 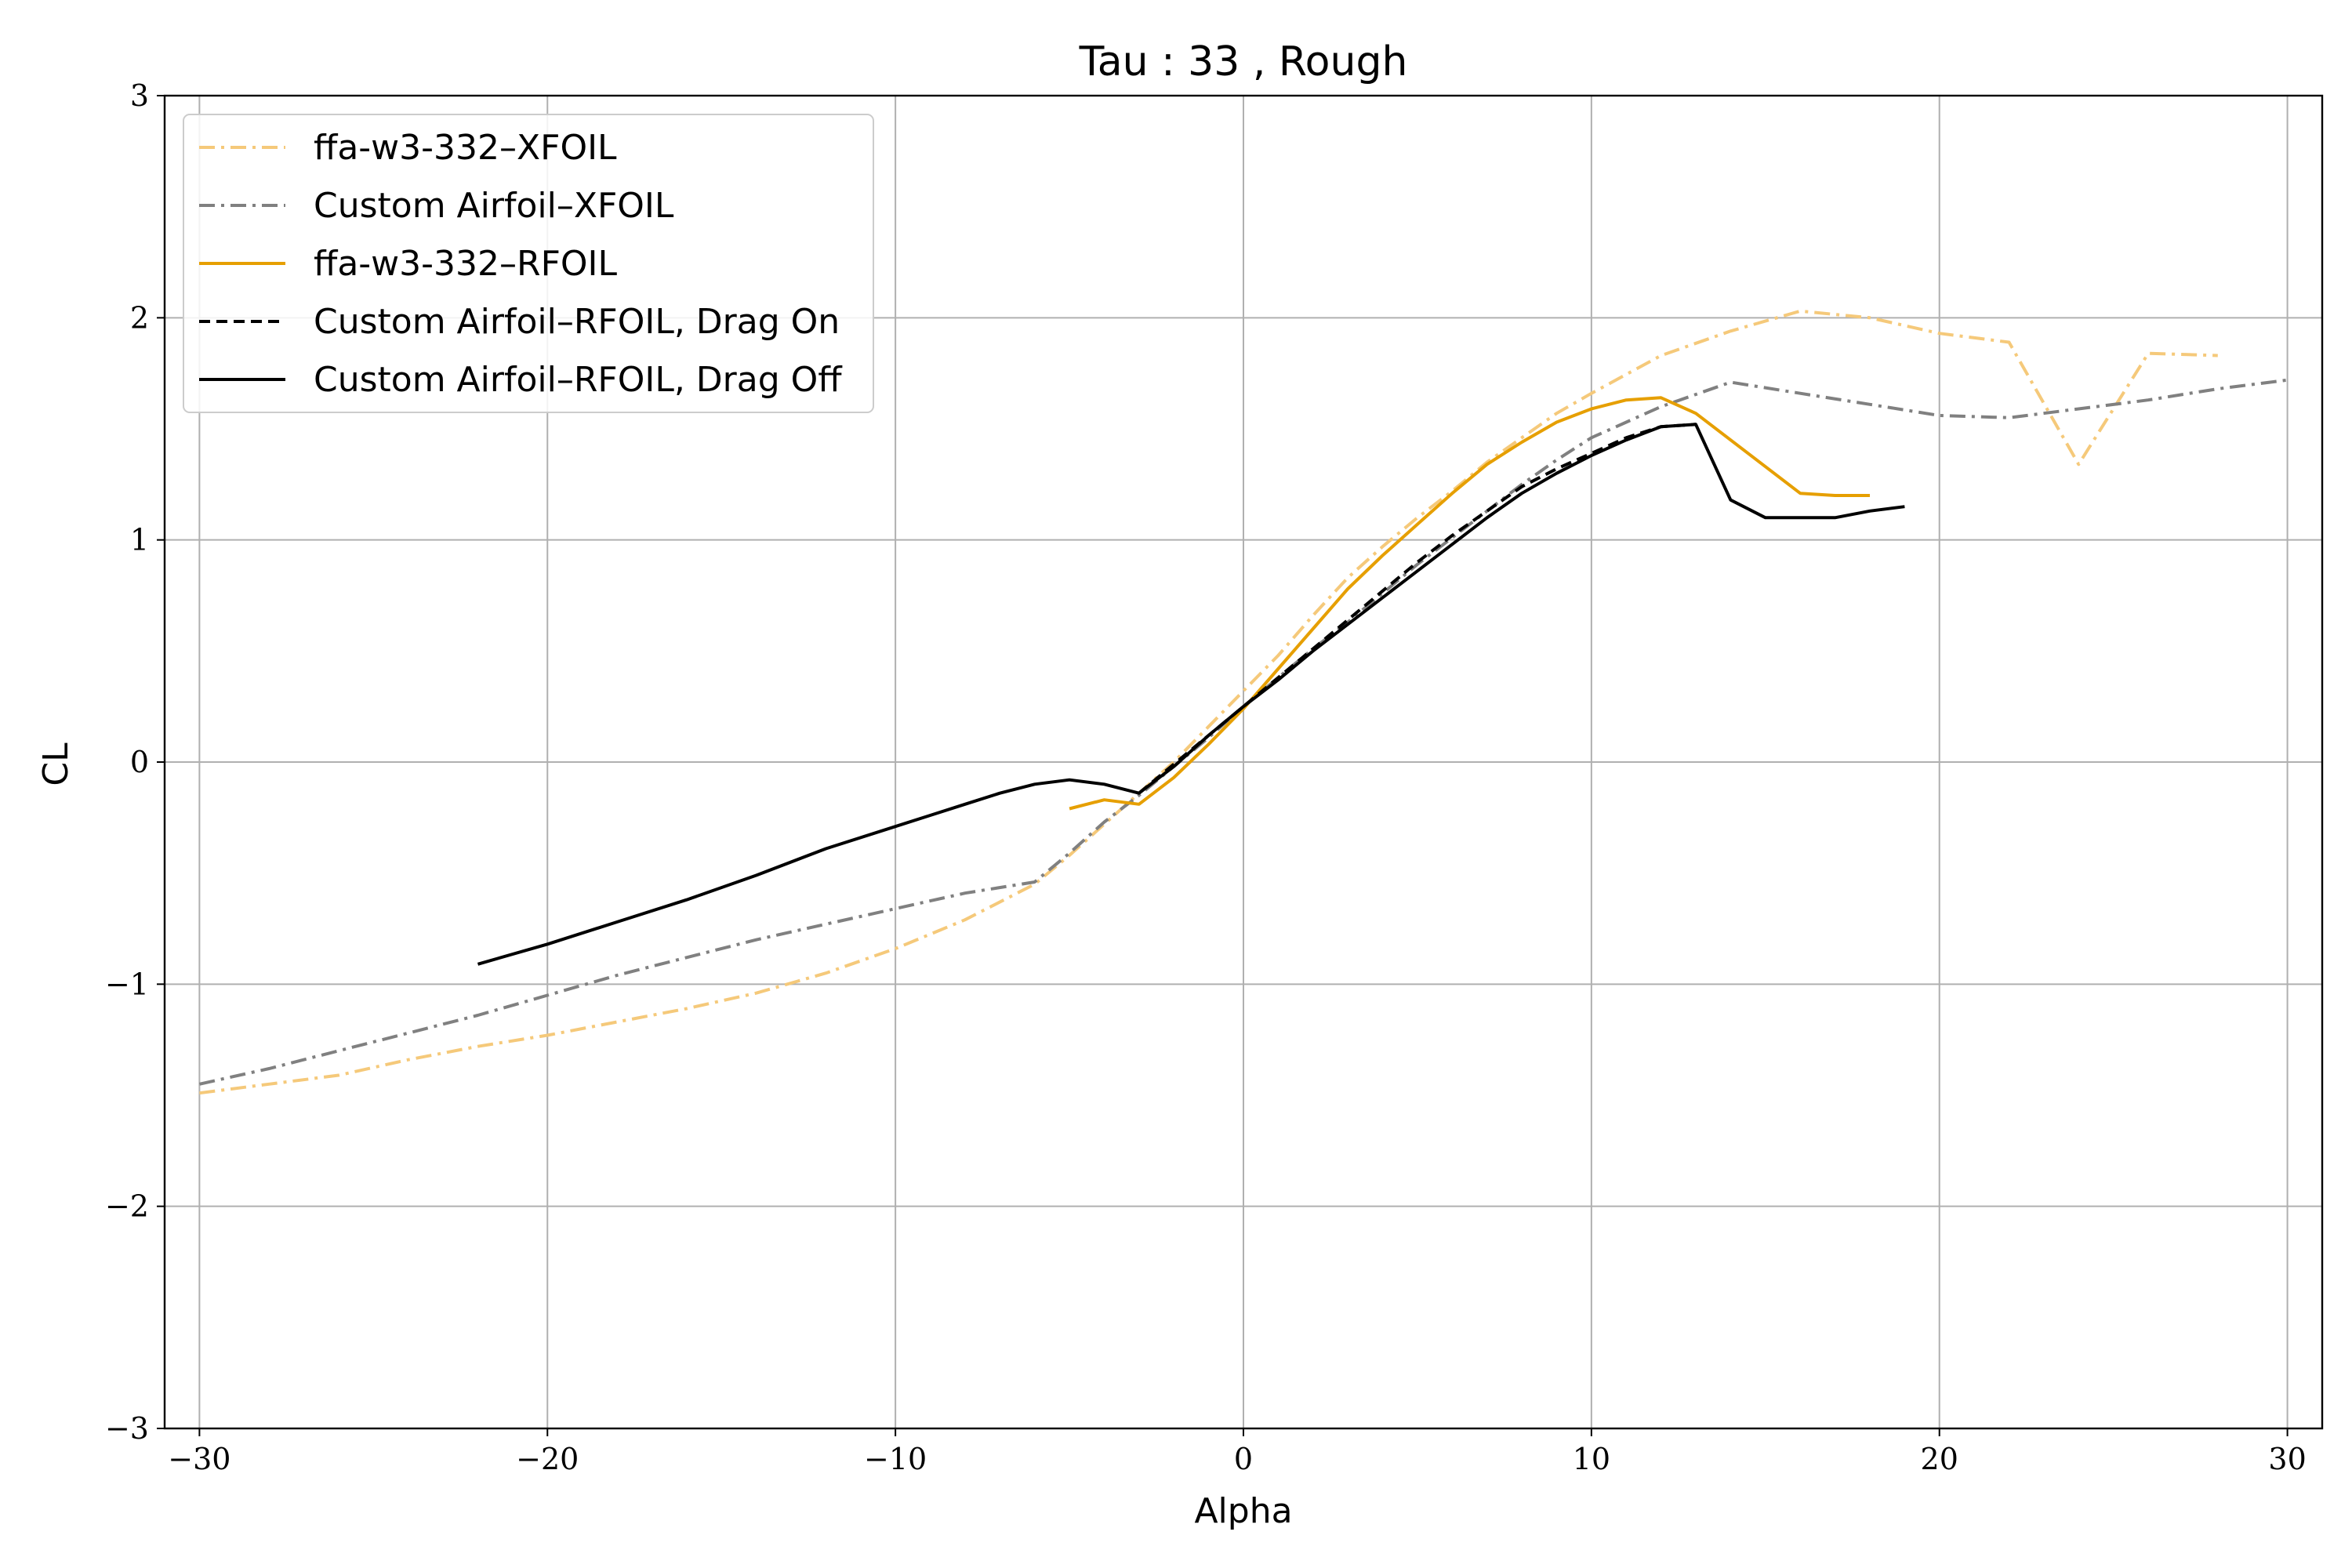 I want to click on x-tick-label: 30, so click(x=2287, y=1459).